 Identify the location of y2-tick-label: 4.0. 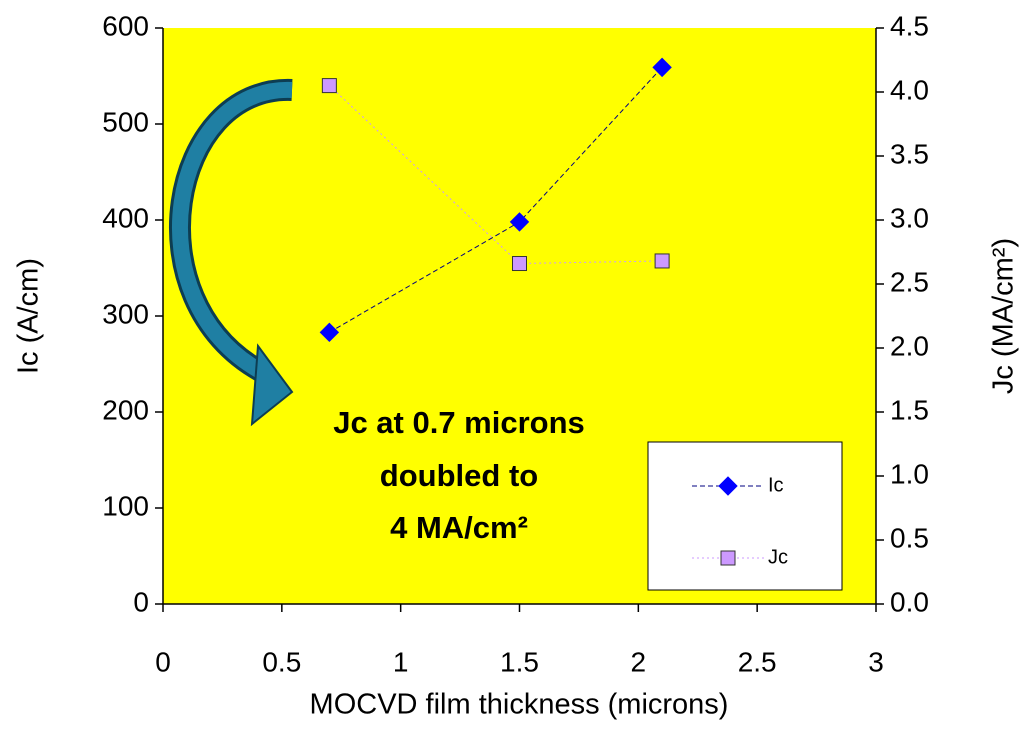
(909, 89).